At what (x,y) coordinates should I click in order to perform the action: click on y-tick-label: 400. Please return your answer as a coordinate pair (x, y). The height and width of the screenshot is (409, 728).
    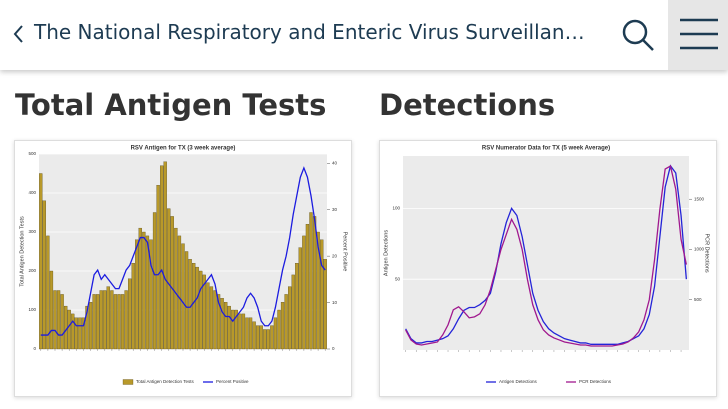
    Looking at the image, I should click on (32, 192).